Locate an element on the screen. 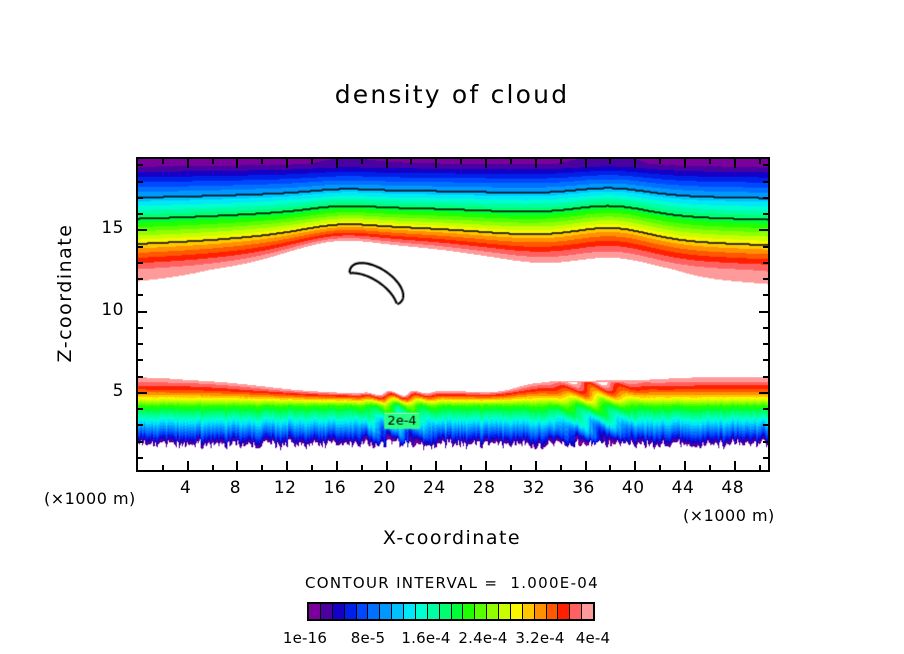 This screenshot has width=904, height=654. x-tick-label: 4 is located at coordinates (186, 488).